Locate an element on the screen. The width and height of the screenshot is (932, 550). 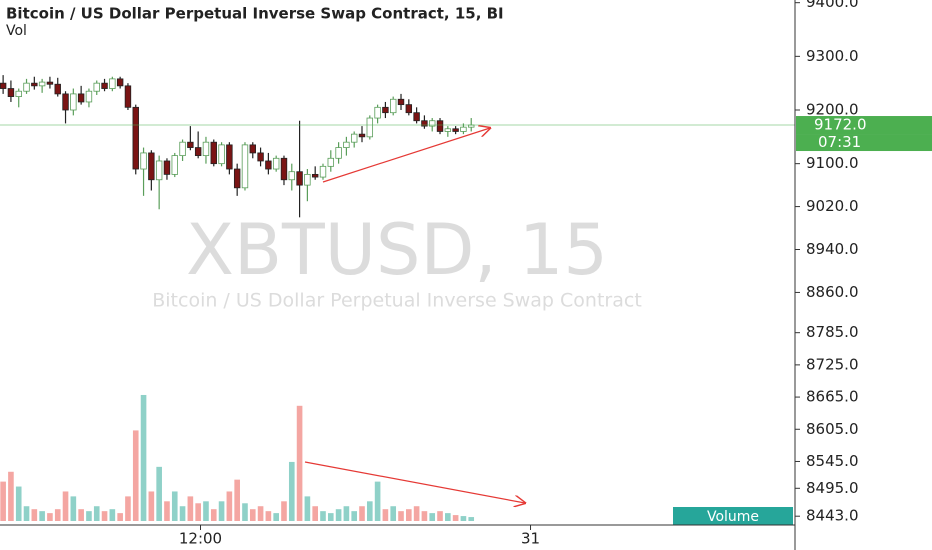
trend-arrow is located at coordinates (406, 155).